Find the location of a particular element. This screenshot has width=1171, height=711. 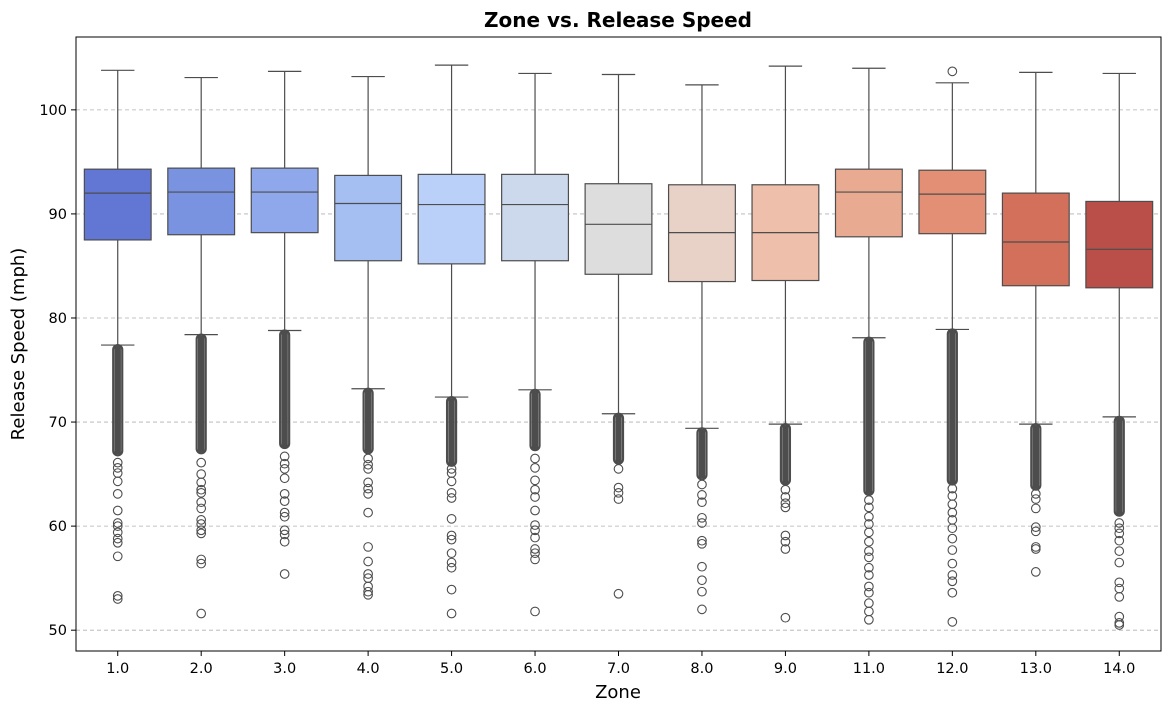

box-zone-4.0 is located at coordinates (368, 337).